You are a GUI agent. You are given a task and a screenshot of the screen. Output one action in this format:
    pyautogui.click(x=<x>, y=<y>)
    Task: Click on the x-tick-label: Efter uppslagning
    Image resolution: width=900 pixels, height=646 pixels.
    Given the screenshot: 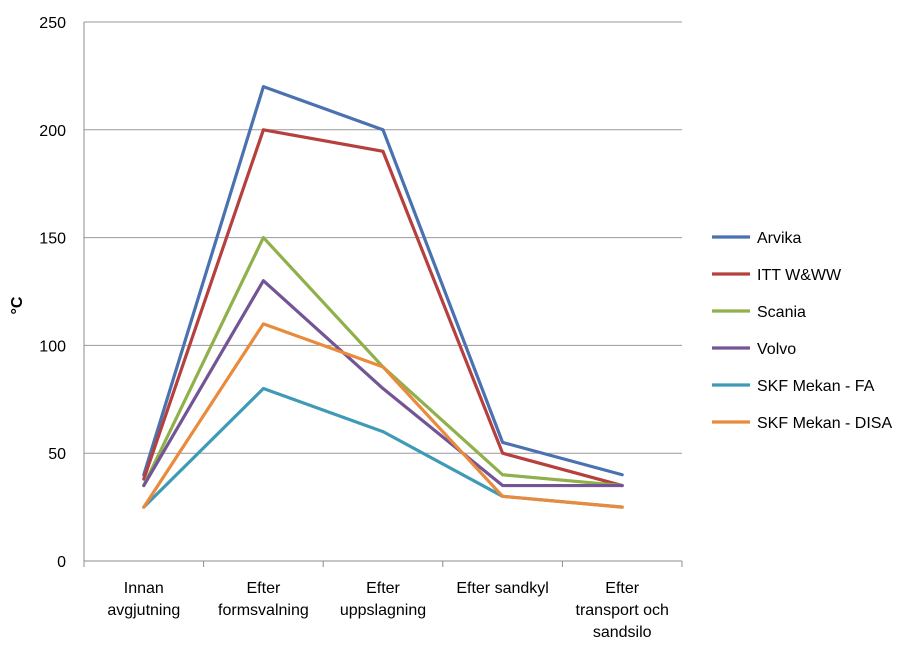 What is the action you would take?
    pyautogui.click(x=383, y=599)
    